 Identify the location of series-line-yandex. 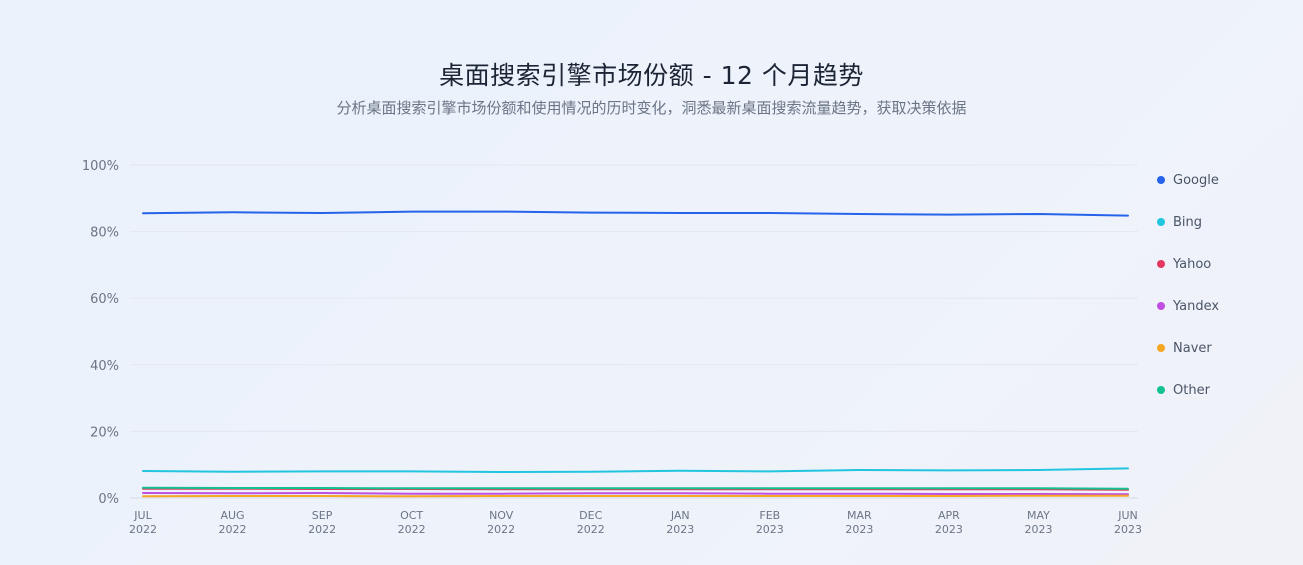
(635, 494).